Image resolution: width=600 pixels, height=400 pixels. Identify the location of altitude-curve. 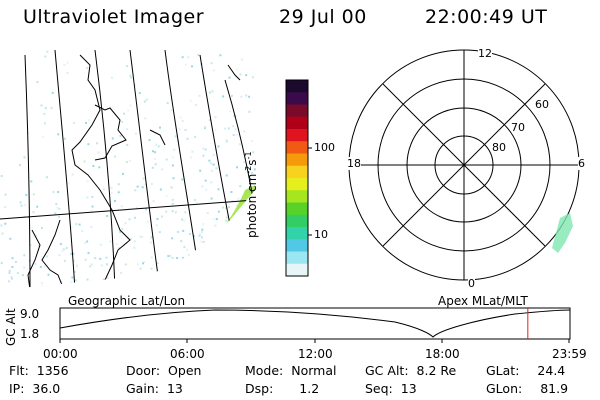
(315, 323).